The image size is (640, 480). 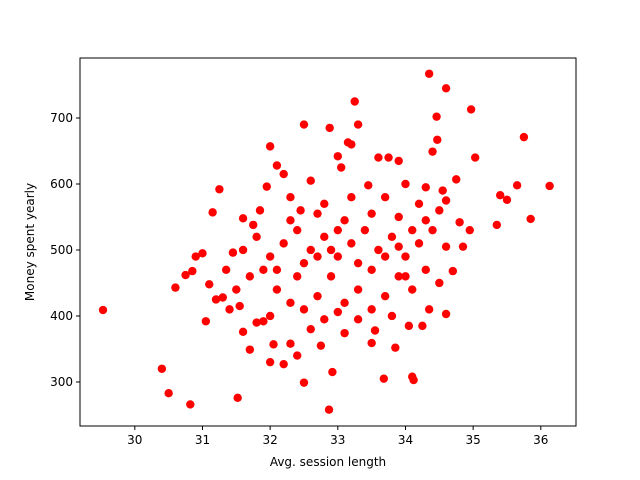 What do you see at coordinates (270, 440) in the screenshot?
I see `x-tick-label: 32` at bounding box center [270, 440].